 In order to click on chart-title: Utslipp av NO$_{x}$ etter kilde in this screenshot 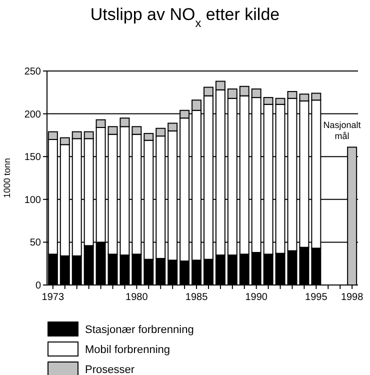, I will do `click(185, 17)`.